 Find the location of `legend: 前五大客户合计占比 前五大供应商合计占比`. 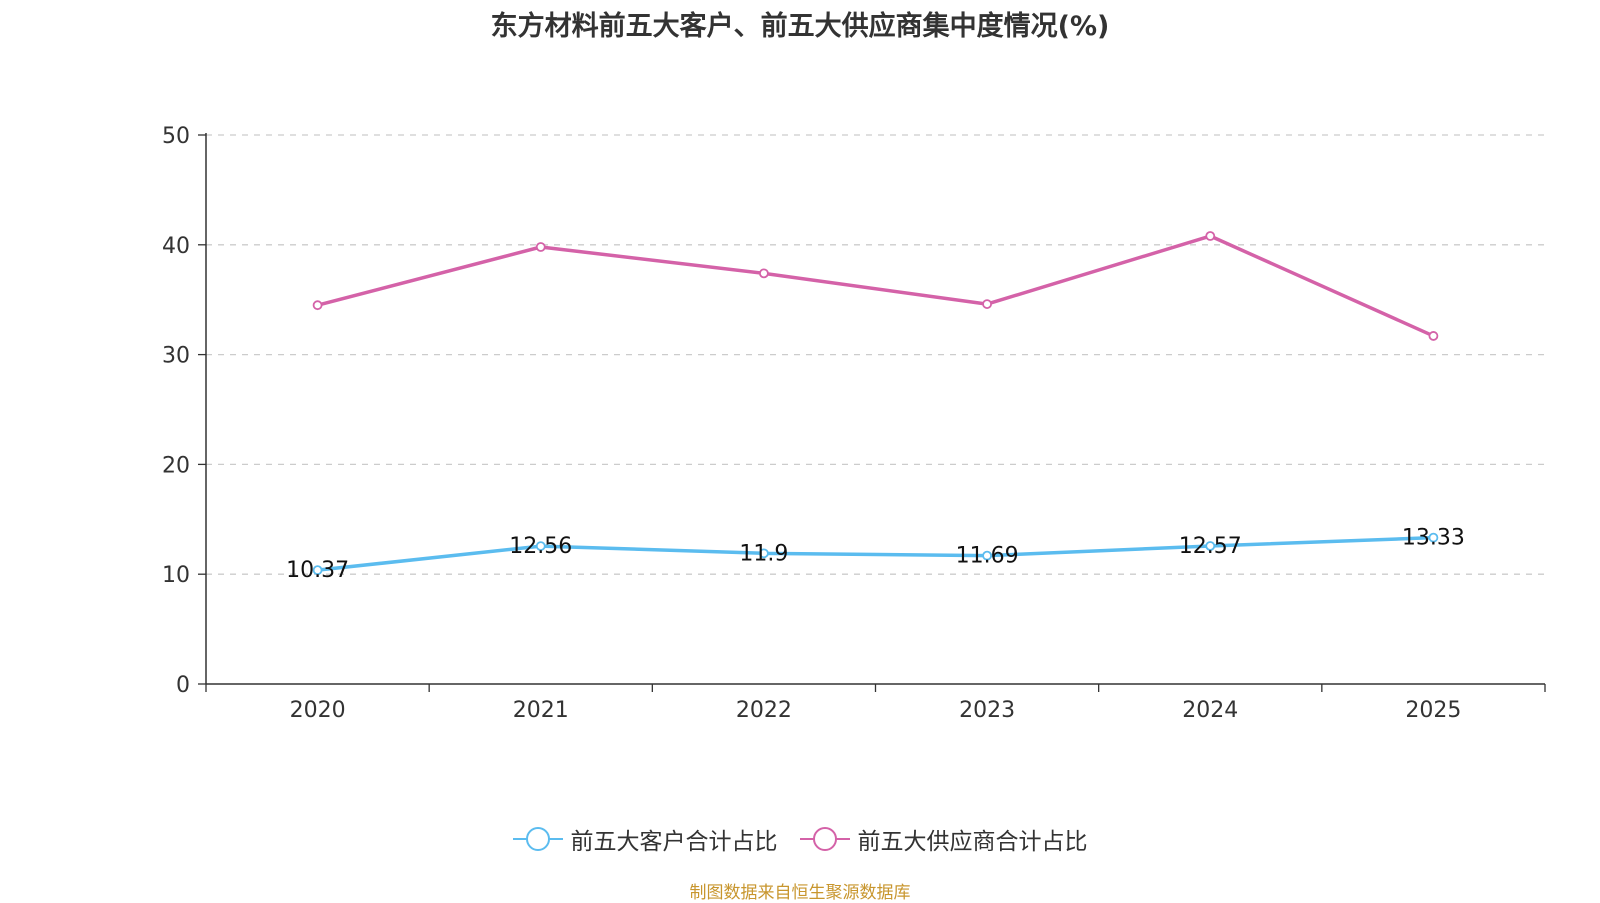

legend: 前五大客户合计占比 前五大供应商合计占比 is located at coordinates (800, 839).